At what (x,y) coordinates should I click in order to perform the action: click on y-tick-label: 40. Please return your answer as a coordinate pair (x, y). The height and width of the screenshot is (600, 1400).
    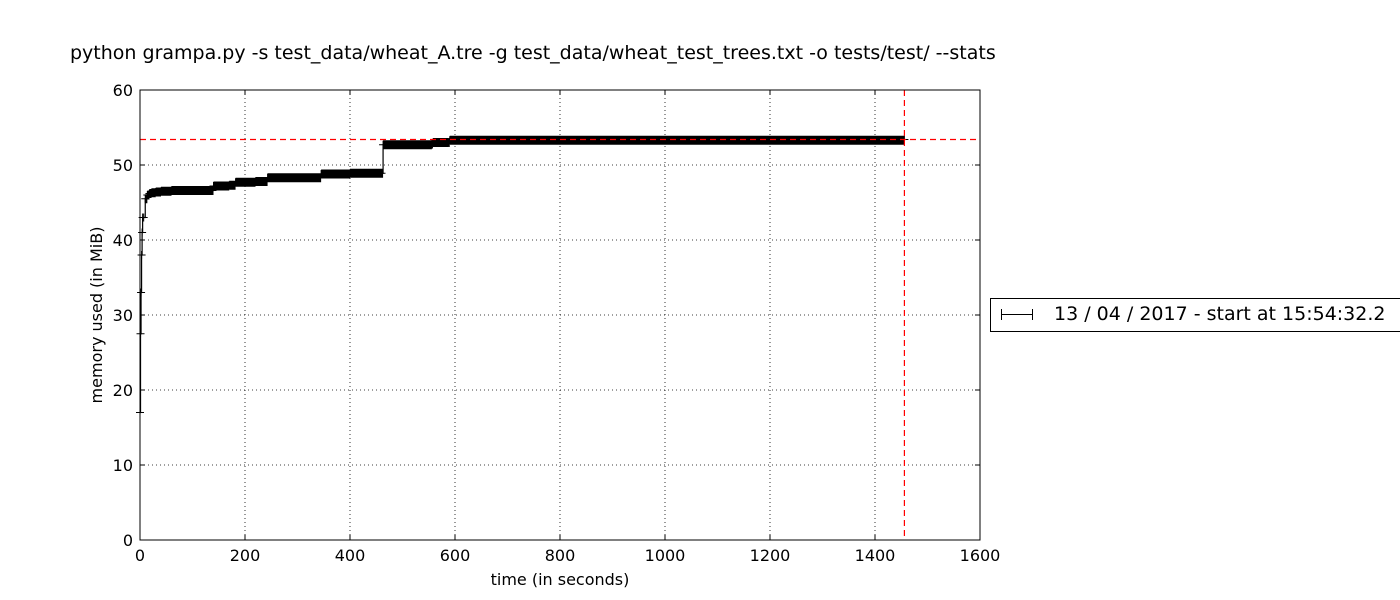
    Looking at the image, I should click on (123, 240).